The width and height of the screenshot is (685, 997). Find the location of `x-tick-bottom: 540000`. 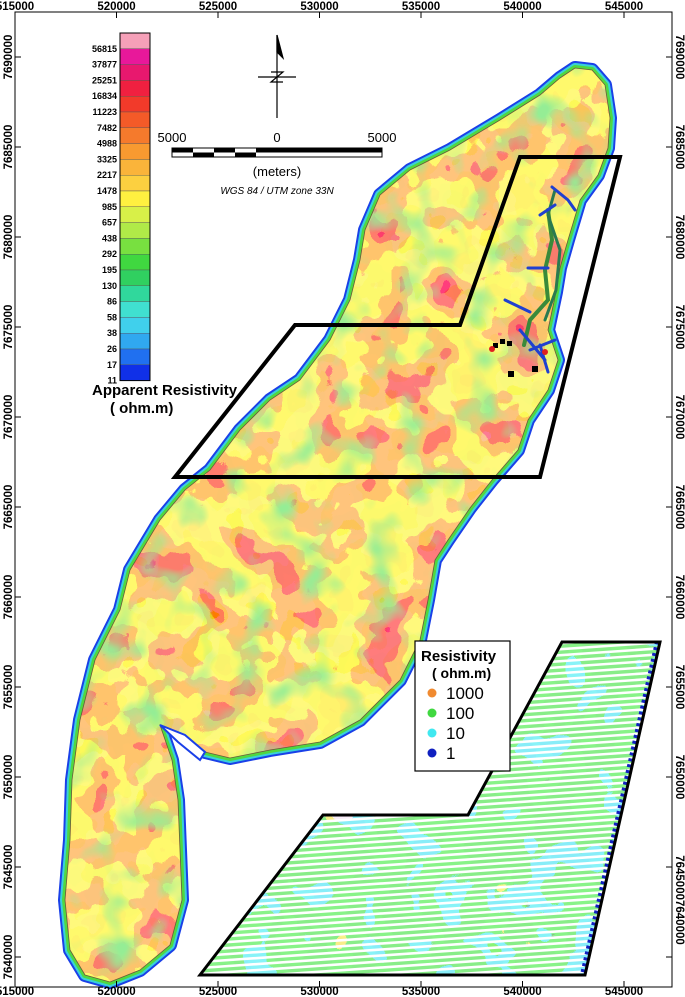

x-tick-bottom: 540000 is located at coordinates (522, 991).